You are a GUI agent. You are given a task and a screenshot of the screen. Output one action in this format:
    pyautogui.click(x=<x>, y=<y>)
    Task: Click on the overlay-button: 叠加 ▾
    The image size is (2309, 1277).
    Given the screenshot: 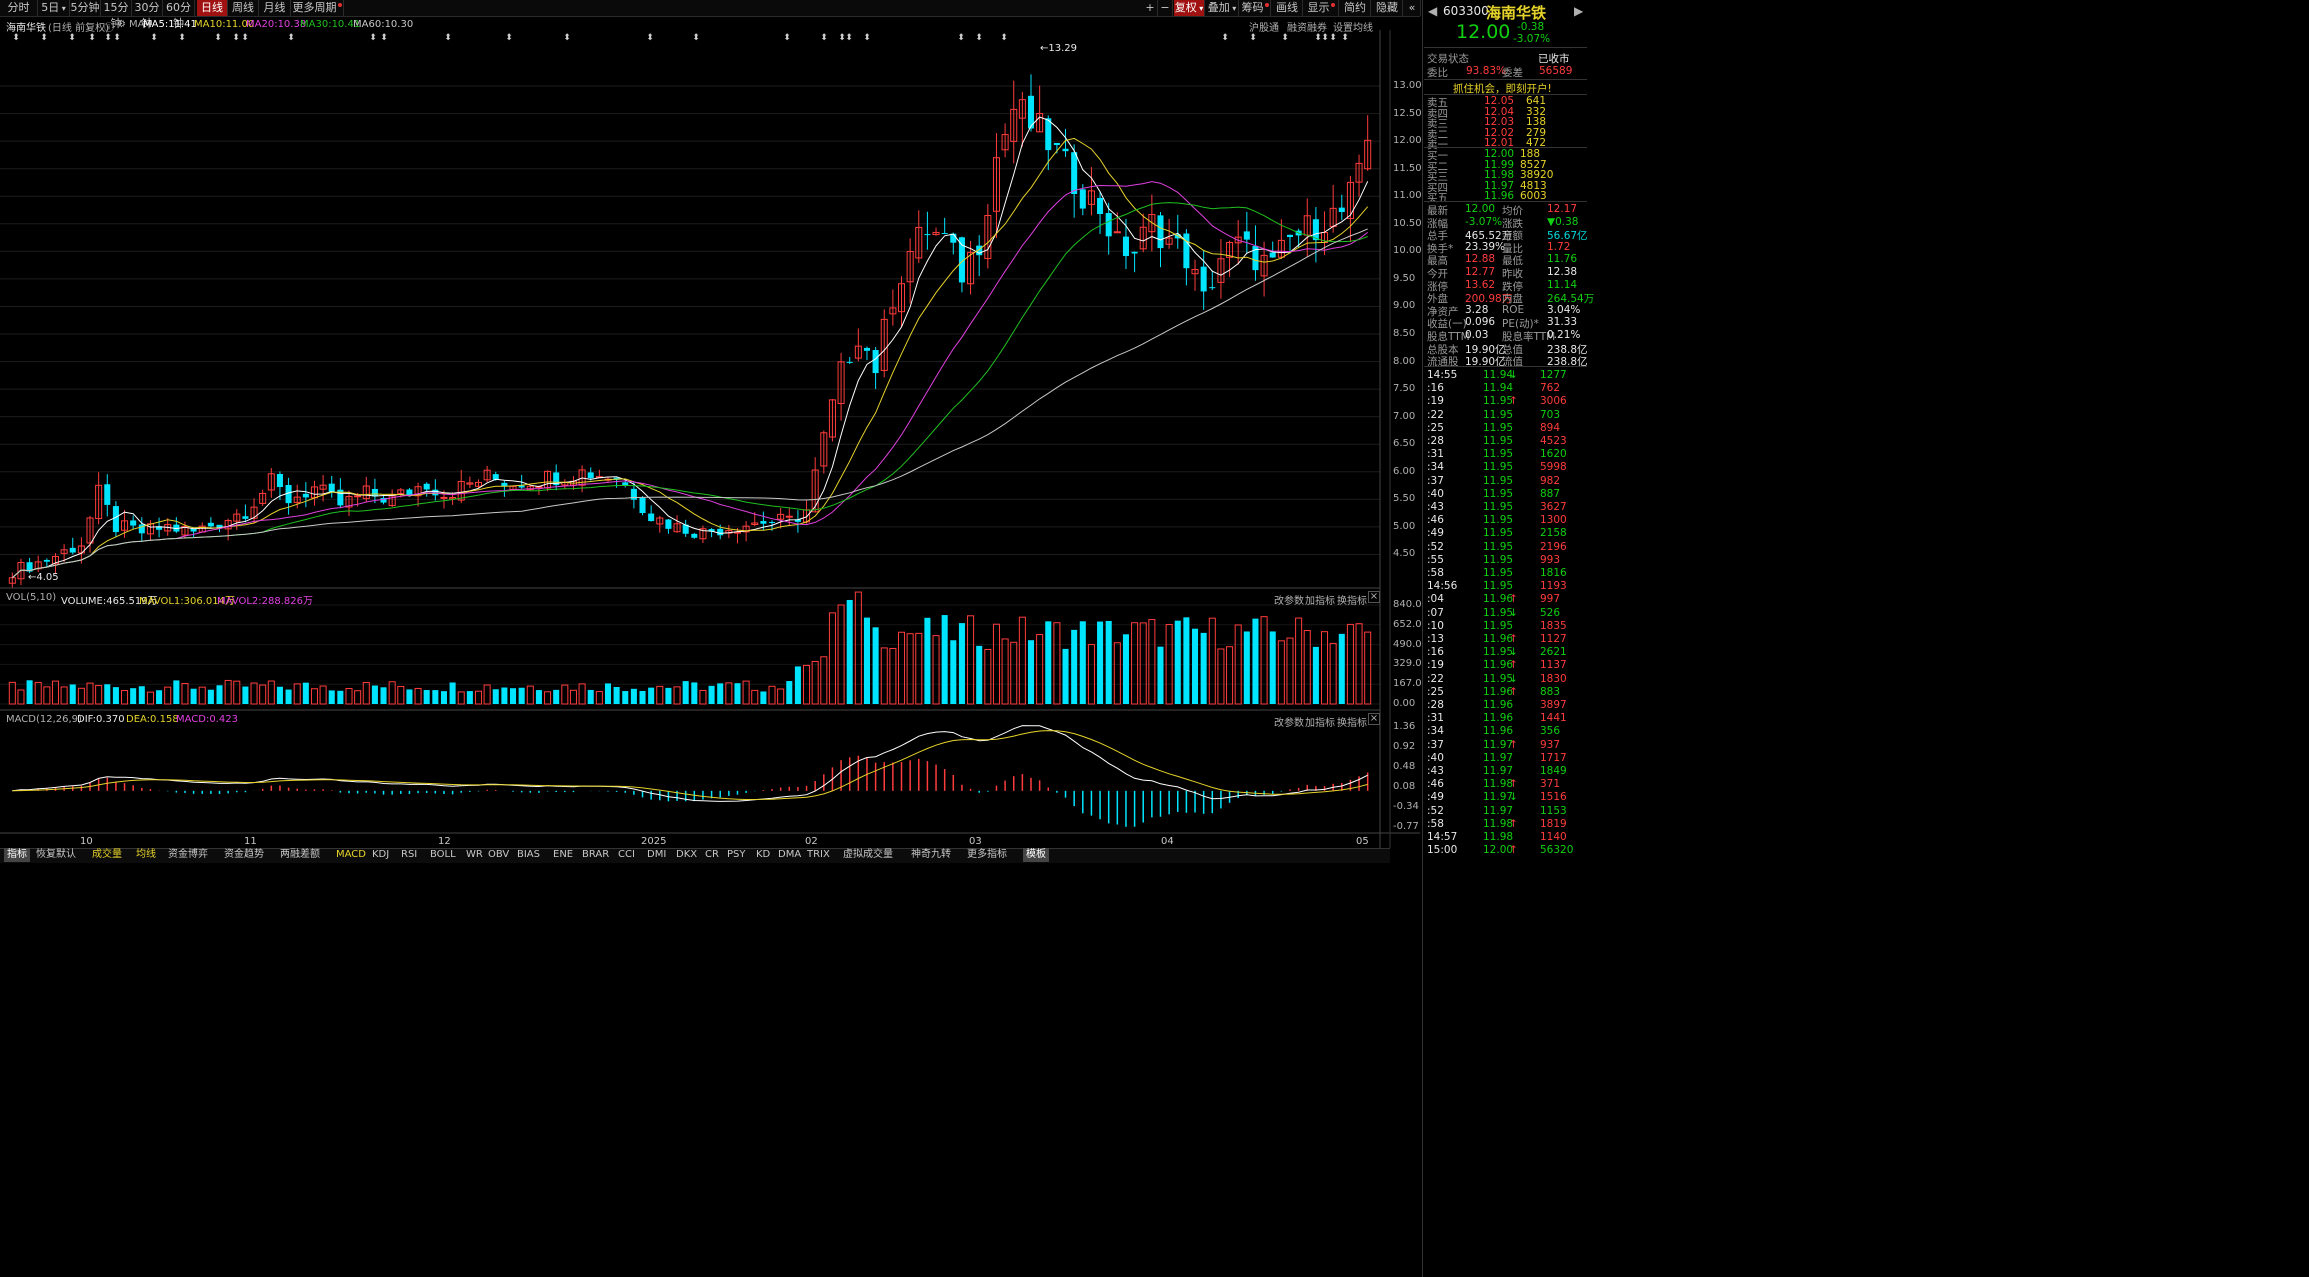 What is the action you would take?
    pyautogui.click(x=1222, y=8)
    